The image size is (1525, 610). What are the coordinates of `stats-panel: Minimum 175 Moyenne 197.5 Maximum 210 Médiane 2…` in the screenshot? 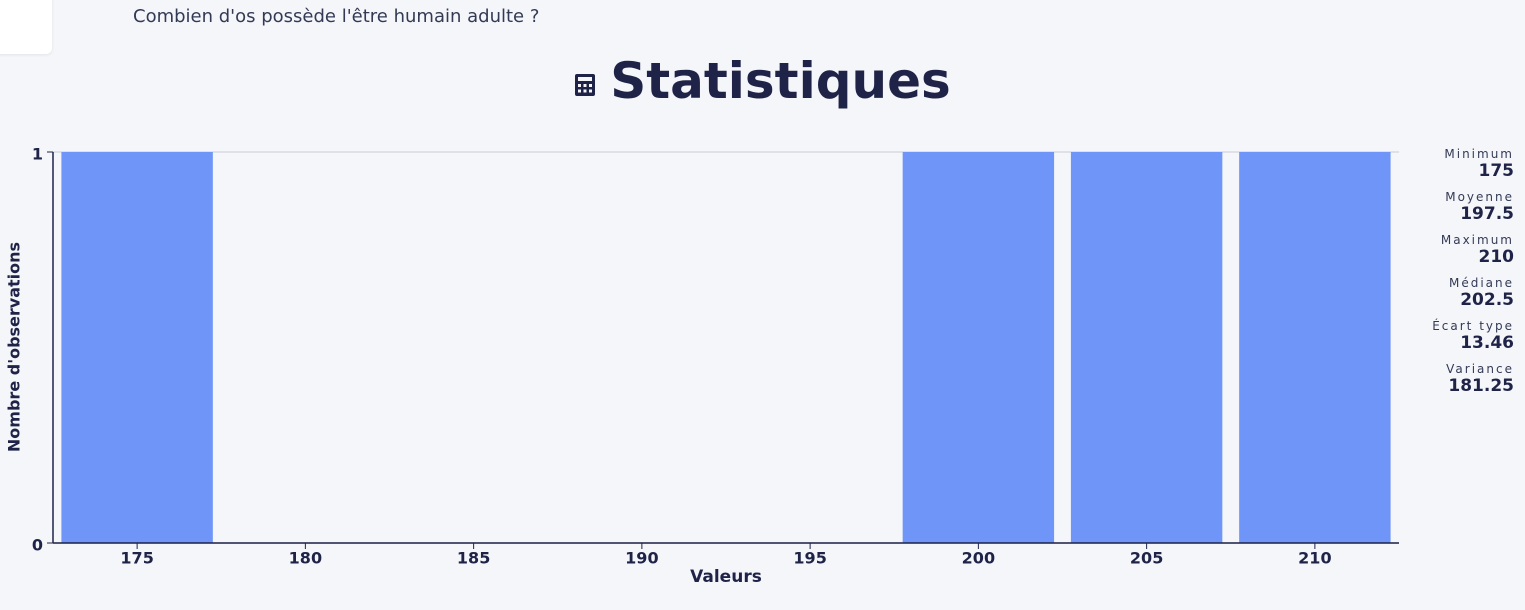 It's located at (1469, 276).